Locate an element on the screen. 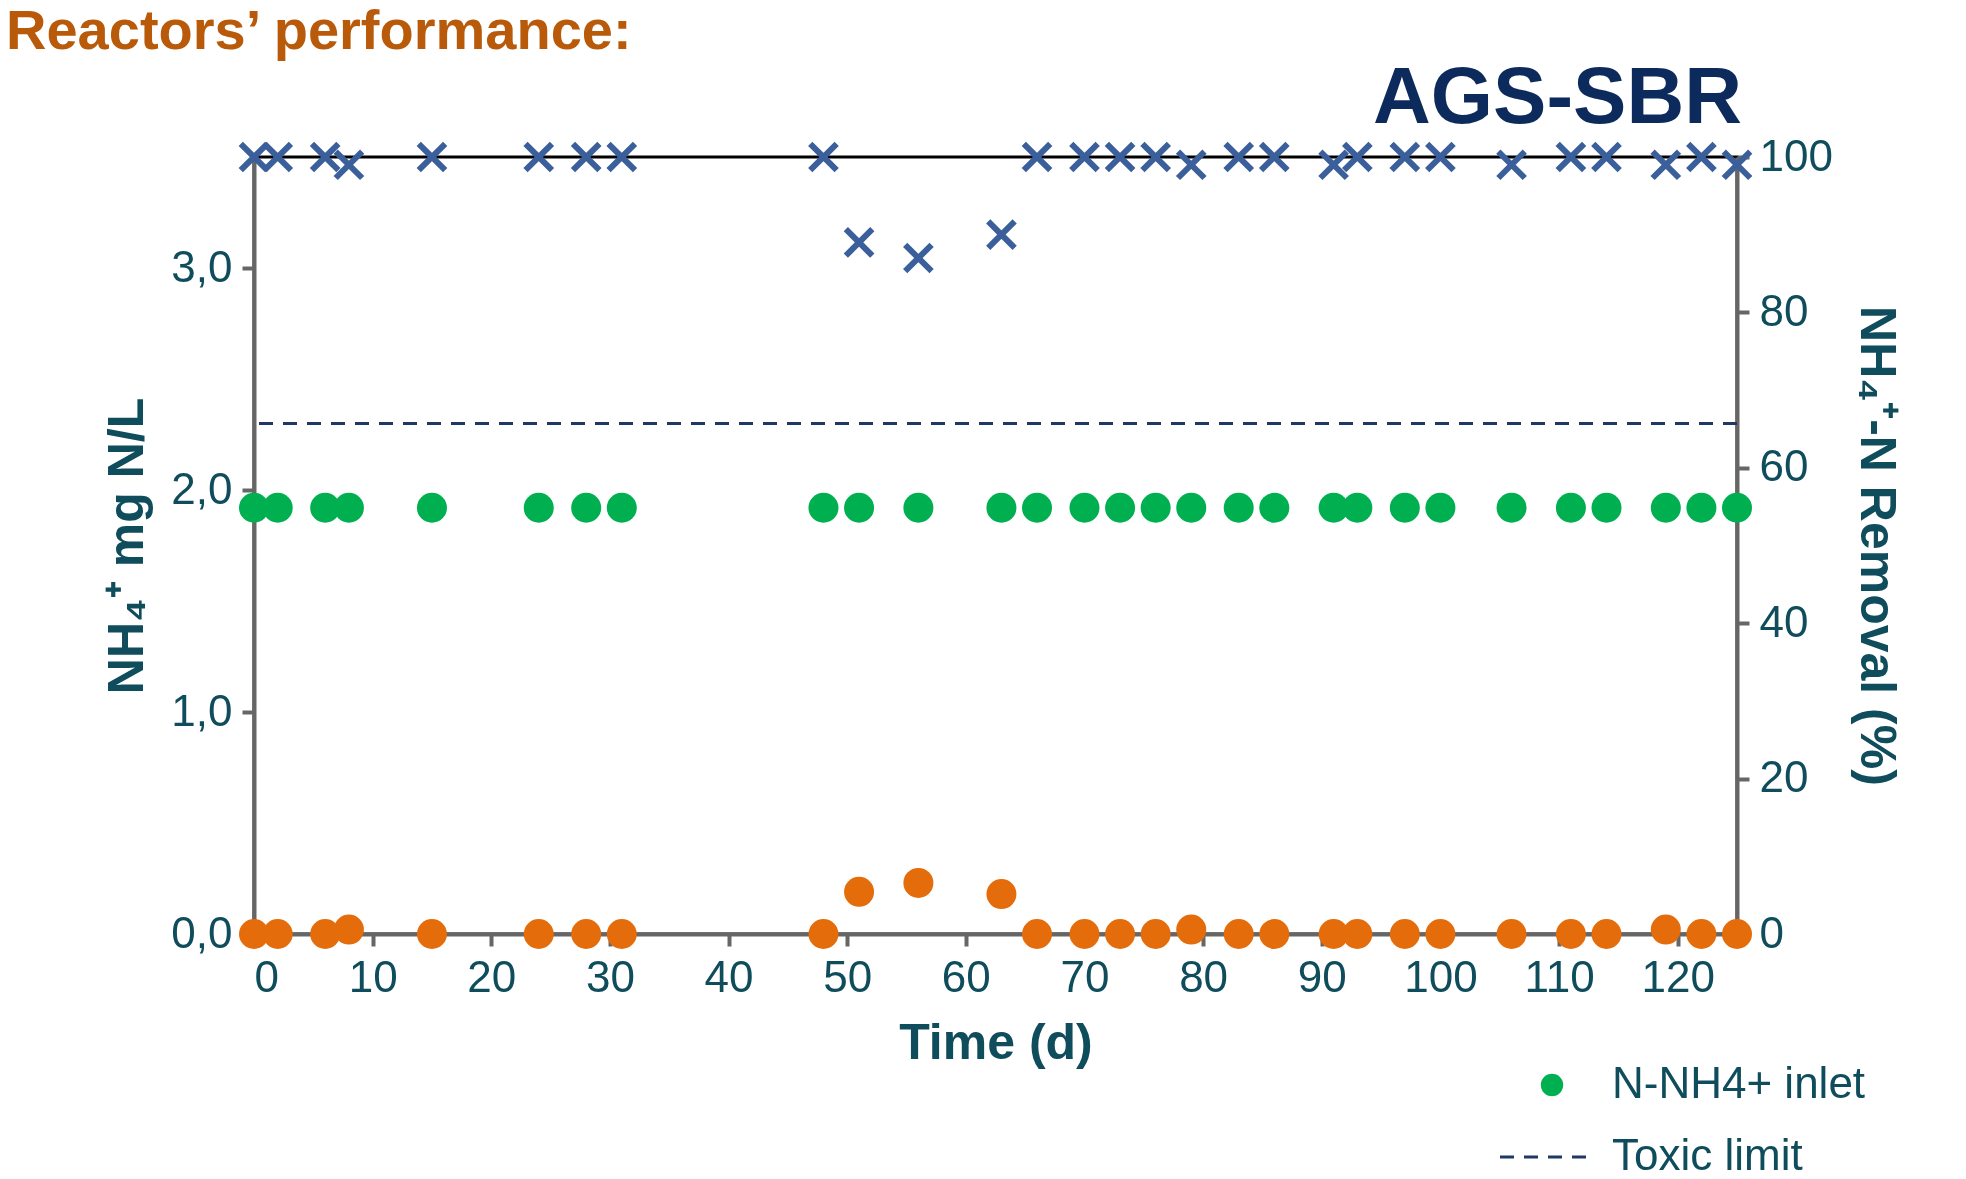  y-tick-label: 3,0 is located at coordinates (202, 266).